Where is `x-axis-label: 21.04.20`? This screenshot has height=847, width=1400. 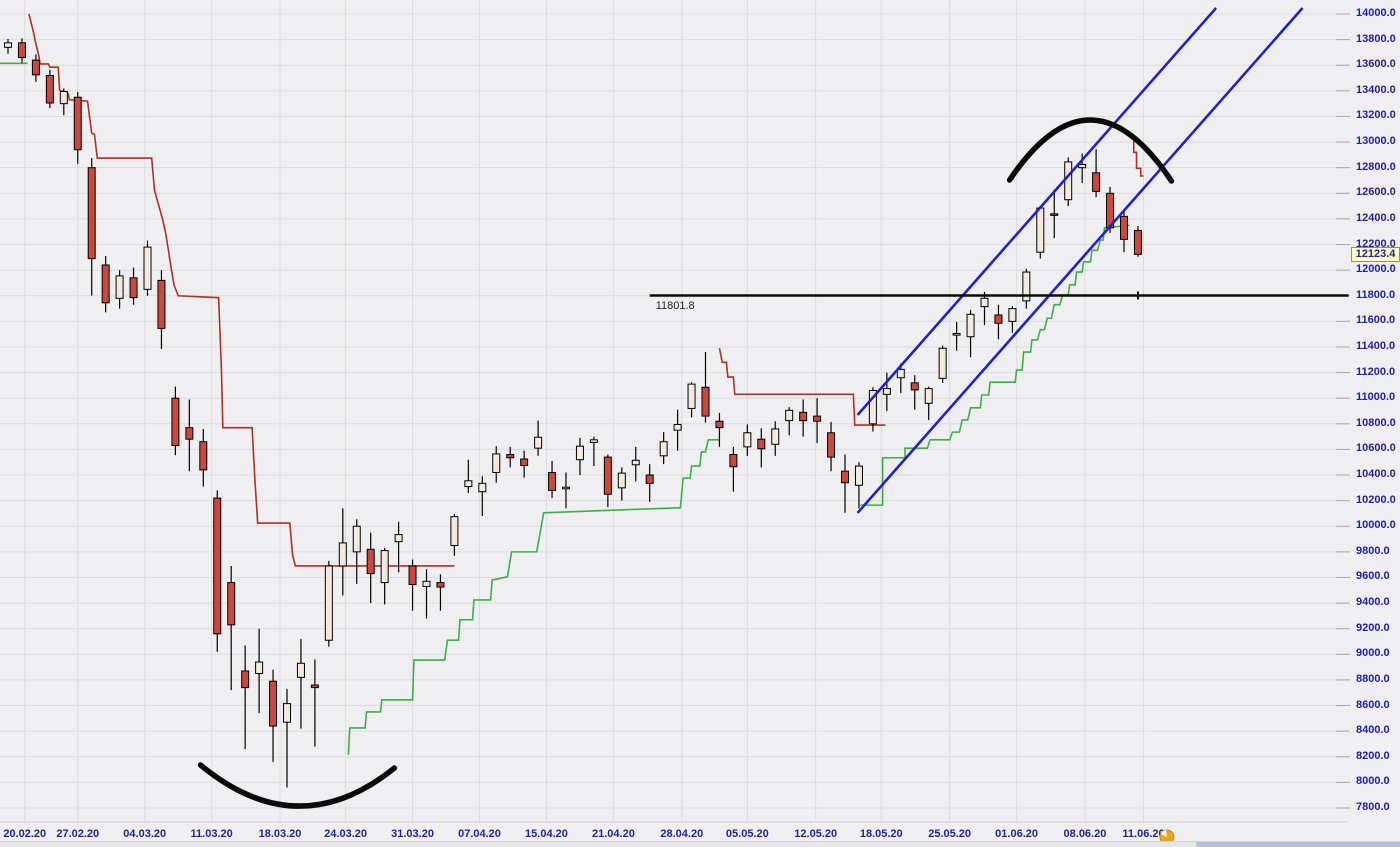 x-axis-label: 21.04.20 is located at coordinates (613, 834).